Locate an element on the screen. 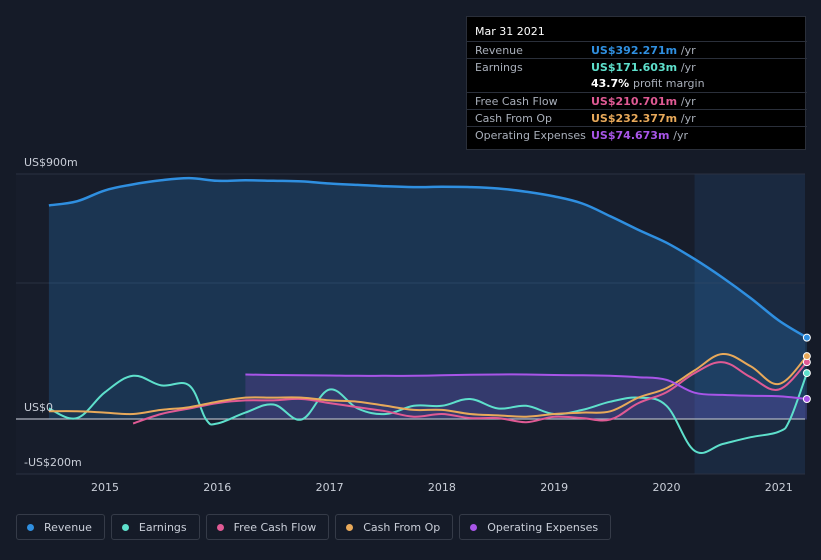 This screenshot has height=560, width=821. tooltip-value: US$74.673m /yr is located at coordinates (640, 135).